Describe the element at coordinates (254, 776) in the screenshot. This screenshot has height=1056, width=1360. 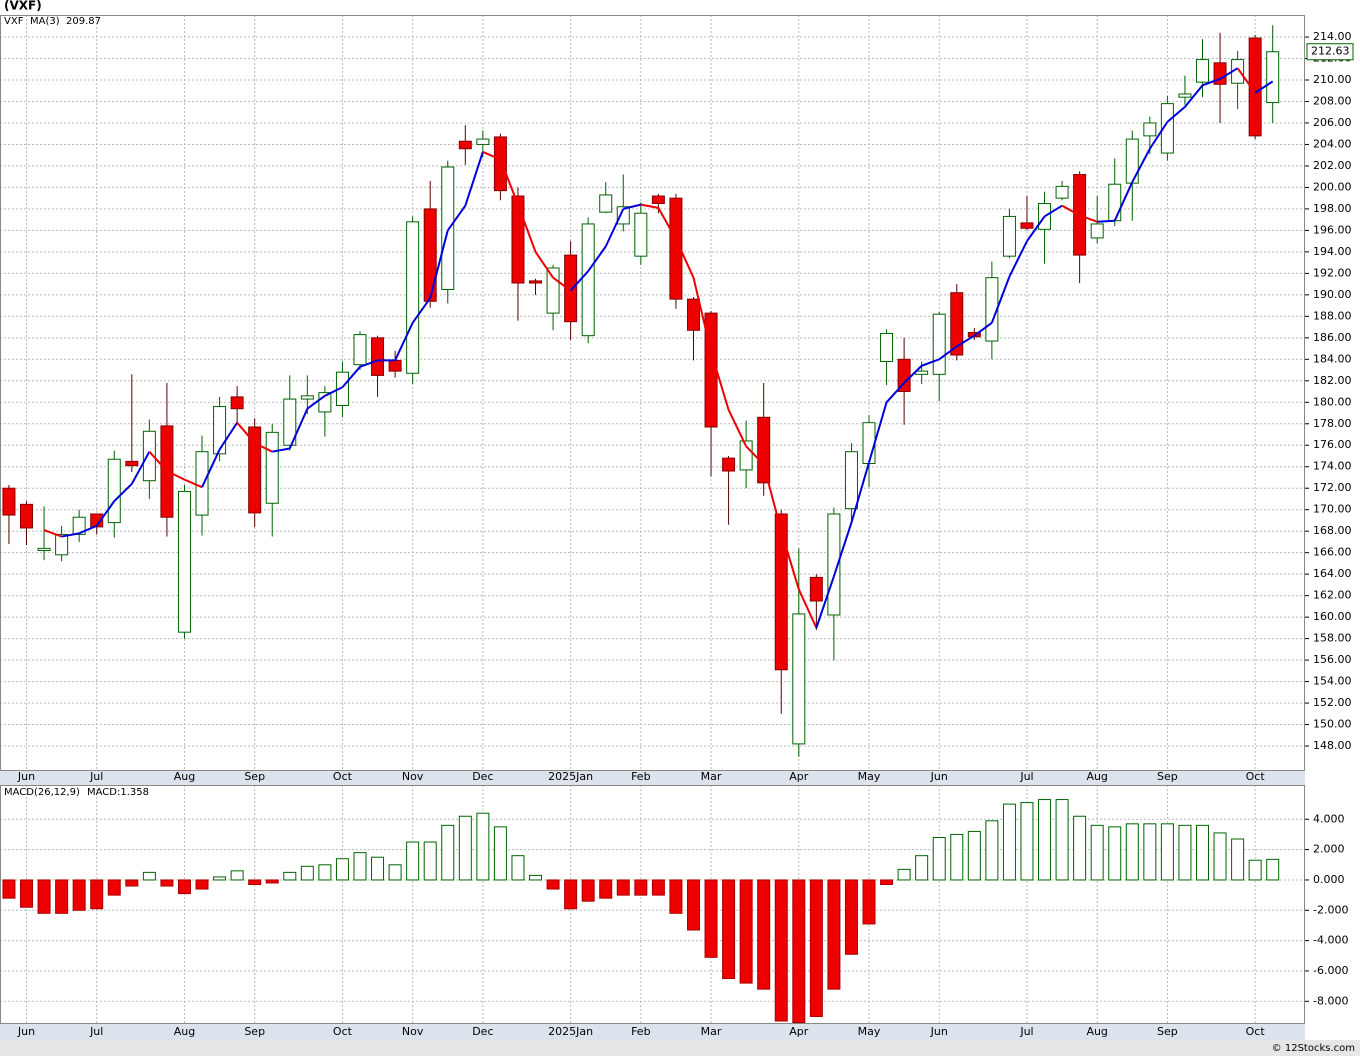
I see `x-tick-label: Sep` at that location.